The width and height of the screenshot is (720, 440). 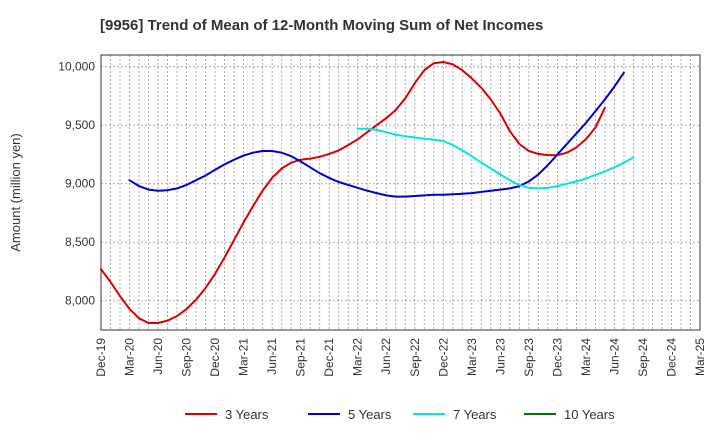 I want to click on y-tick-label: 9,000, so click(x=80, y=184).